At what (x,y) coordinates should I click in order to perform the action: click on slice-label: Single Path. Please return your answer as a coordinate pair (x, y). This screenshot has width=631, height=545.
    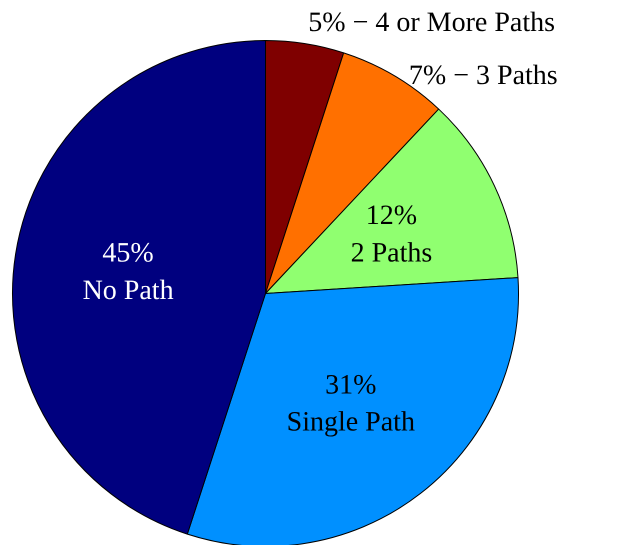
    Looking at the image, I should click on (350, 422).